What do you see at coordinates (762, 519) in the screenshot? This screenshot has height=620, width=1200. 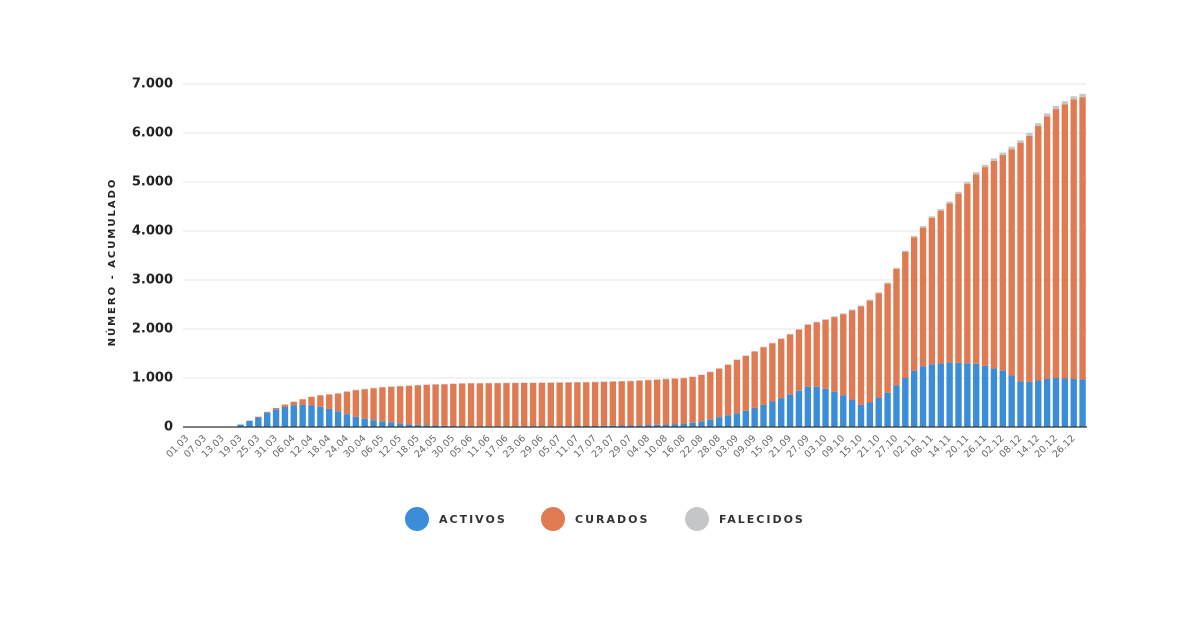 I see `legend-label: FALECIDOS` at bounding box center [762, 519].